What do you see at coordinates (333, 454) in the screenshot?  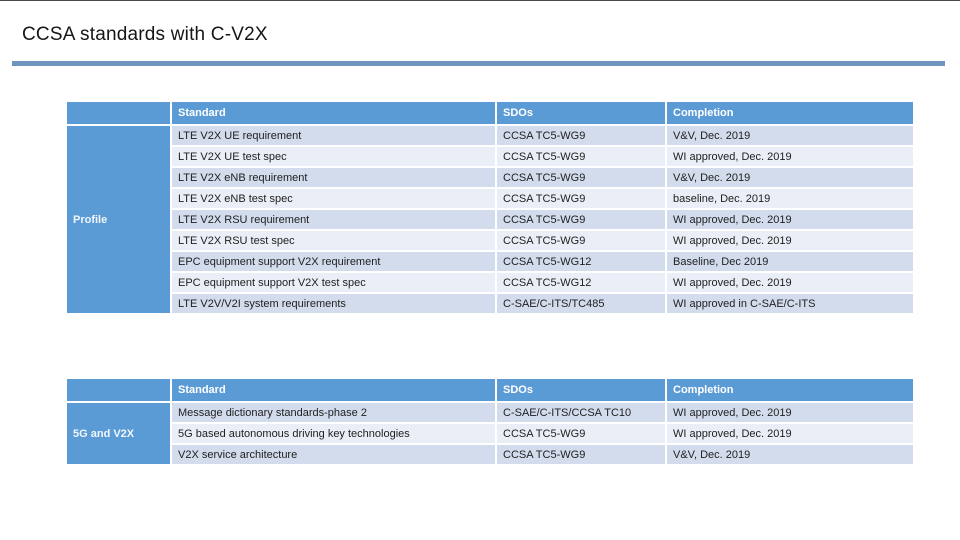 I see `cell-standard: V2X service architecture` at bounding box center [333, 454].